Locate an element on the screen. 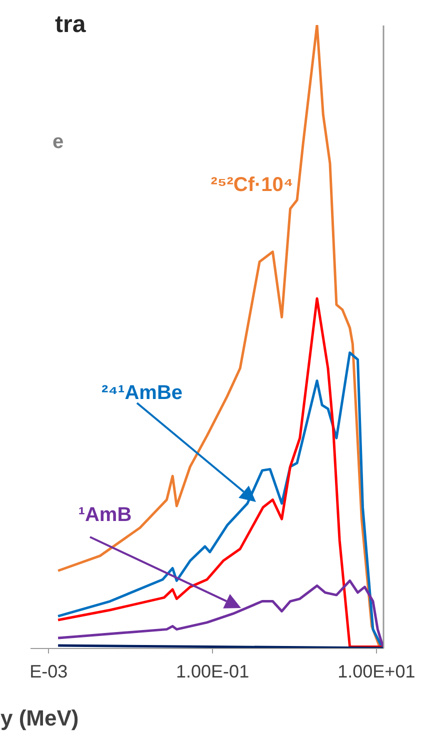  chart-title: tra is located at coordinates (70, 24).